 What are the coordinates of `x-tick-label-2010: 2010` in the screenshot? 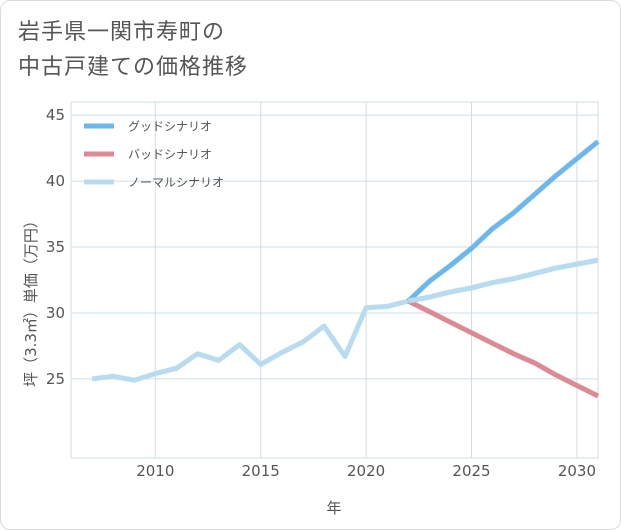 It's located at (155, 471).